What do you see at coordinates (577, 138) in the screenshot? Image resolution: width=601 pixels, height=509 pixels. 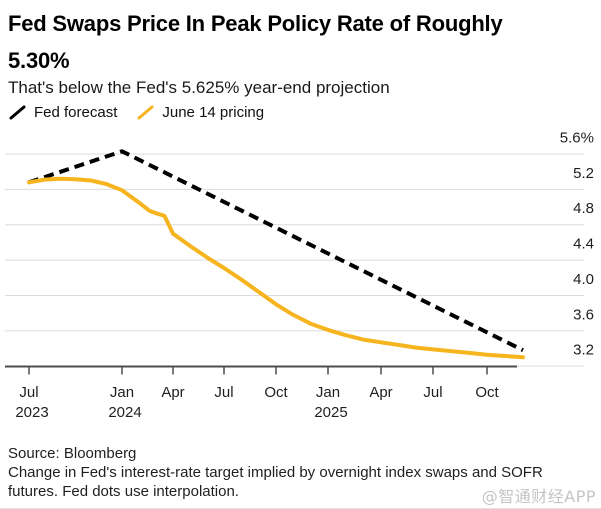 I see `y-axis-label: 5.6%` at bounding box center [577, 138].